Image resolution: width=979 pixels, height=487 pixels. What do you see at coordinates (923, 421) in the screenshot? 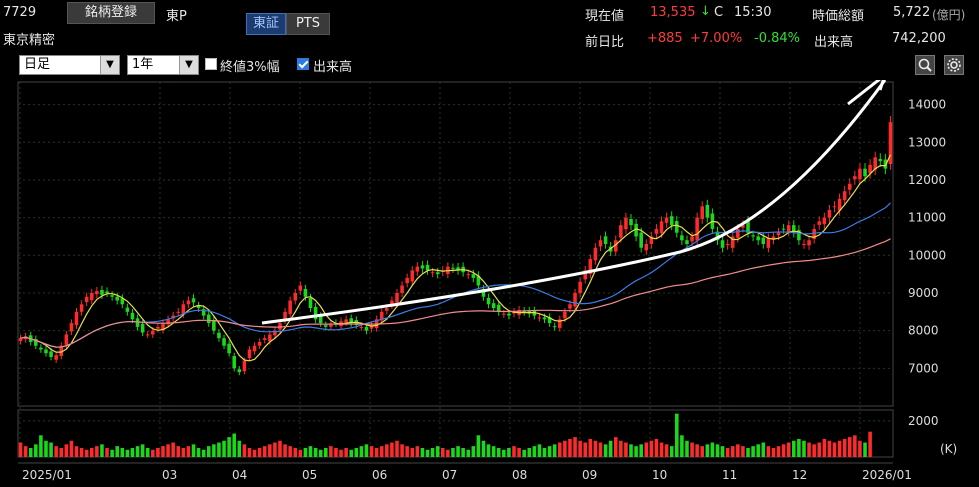
I see `volume-tick-label: 2000` at bounding box center [923, 421].